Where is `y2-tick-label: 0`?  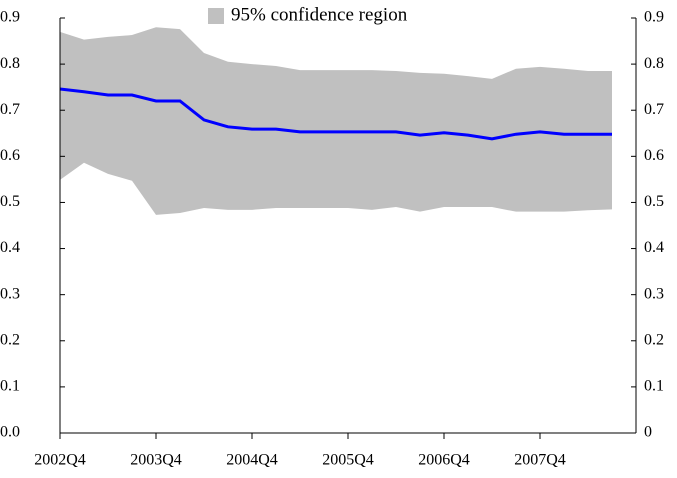 y2-tick-label: 0 is located at coordinates (648, 432).